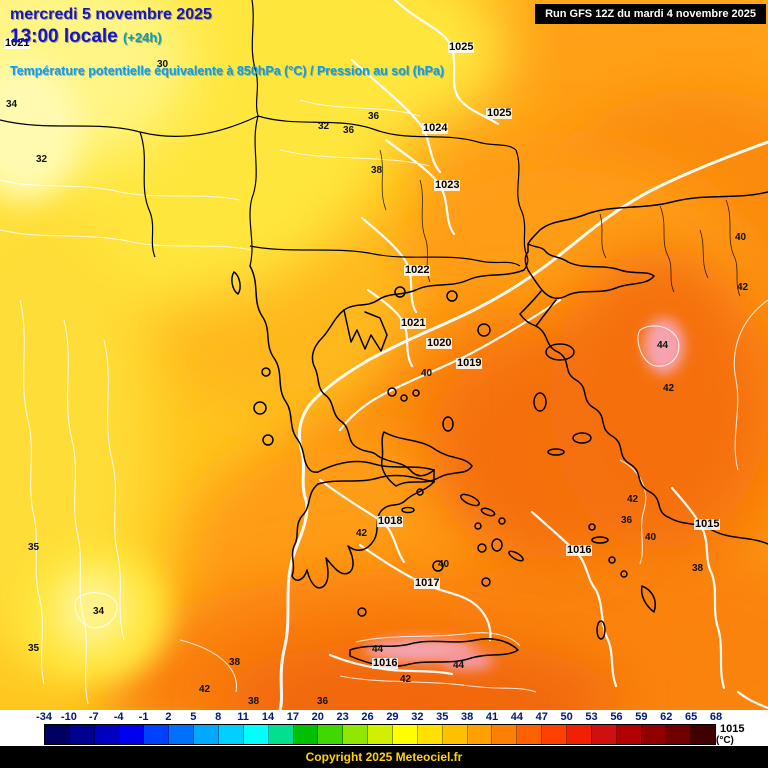  What do you see at coordinates (111, 14) in the screenshot?
I see `date-title: mercredi 5 novembre 2025` at bounding box center [111, 14].